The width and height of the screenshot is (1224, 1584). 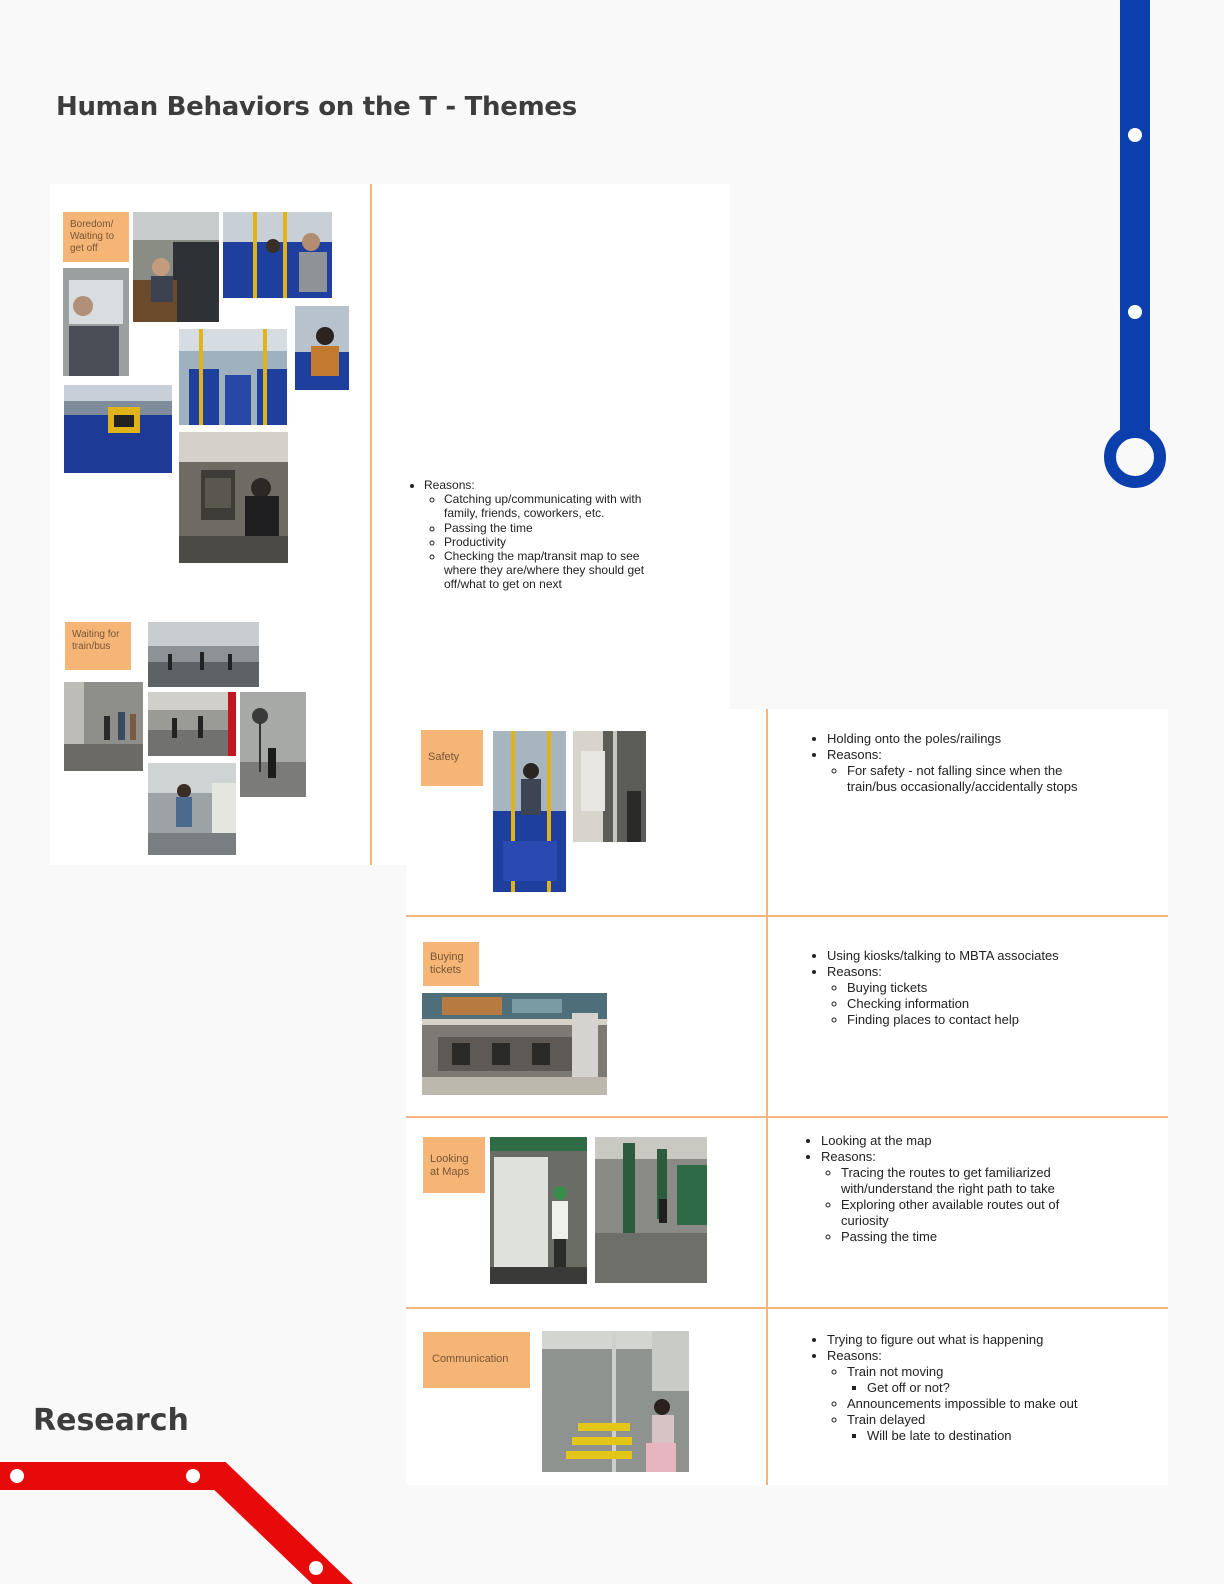 I want to click on note-subitem: Train not moving, so click(x=990, y=1372).